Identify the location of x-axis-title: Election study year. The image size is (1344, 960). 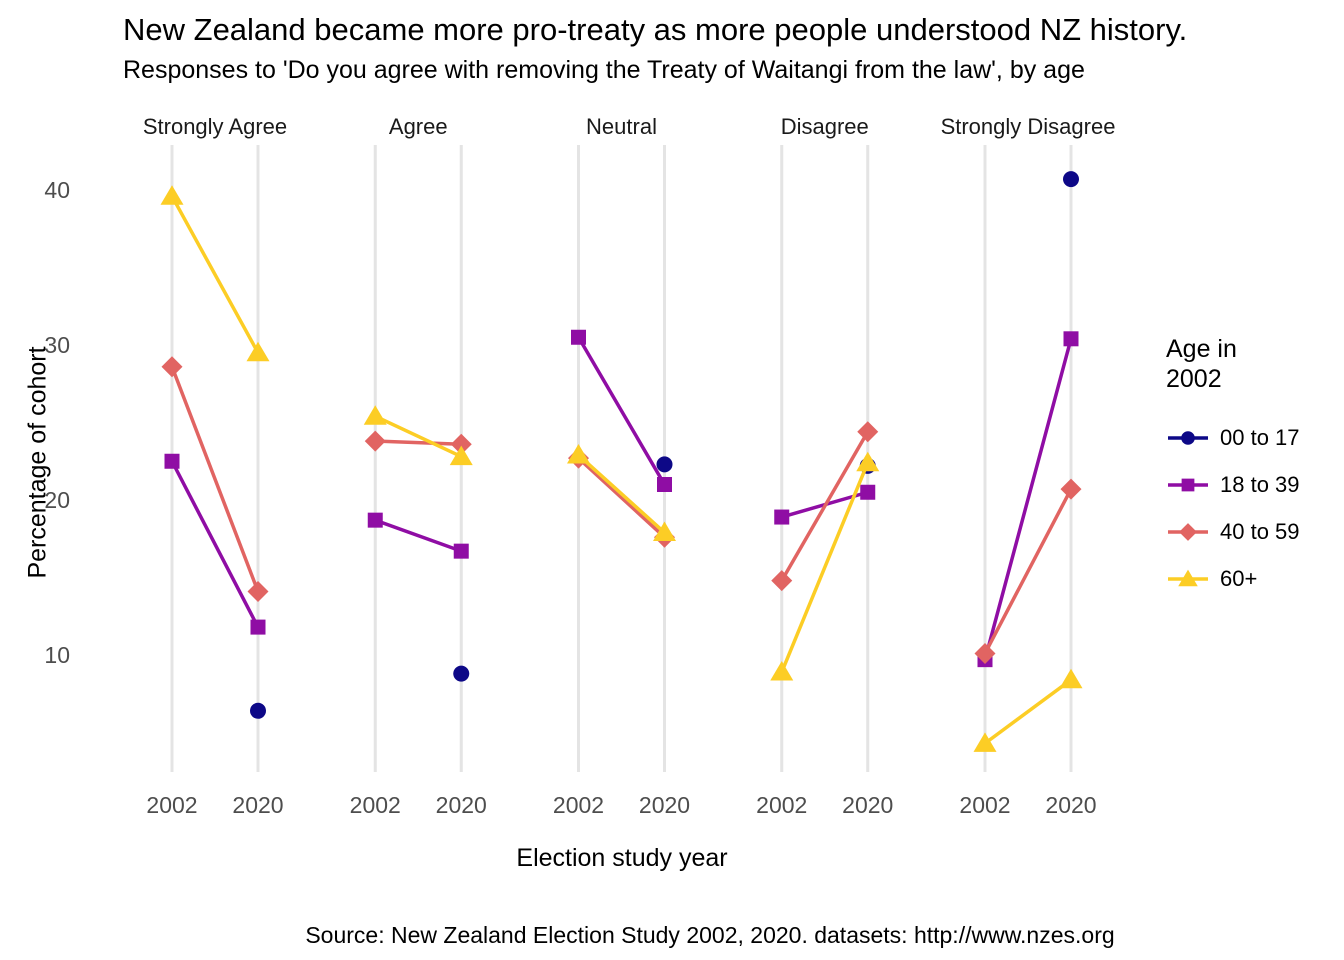
(622, 858).